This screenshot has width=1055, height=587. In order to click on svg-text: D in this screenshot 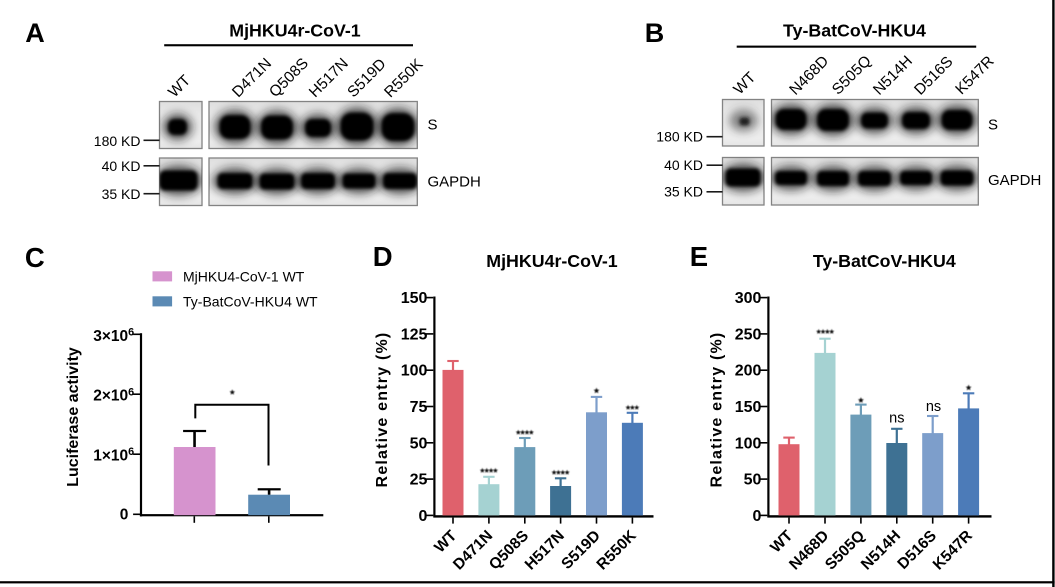, I will do `click(383, 256)`.